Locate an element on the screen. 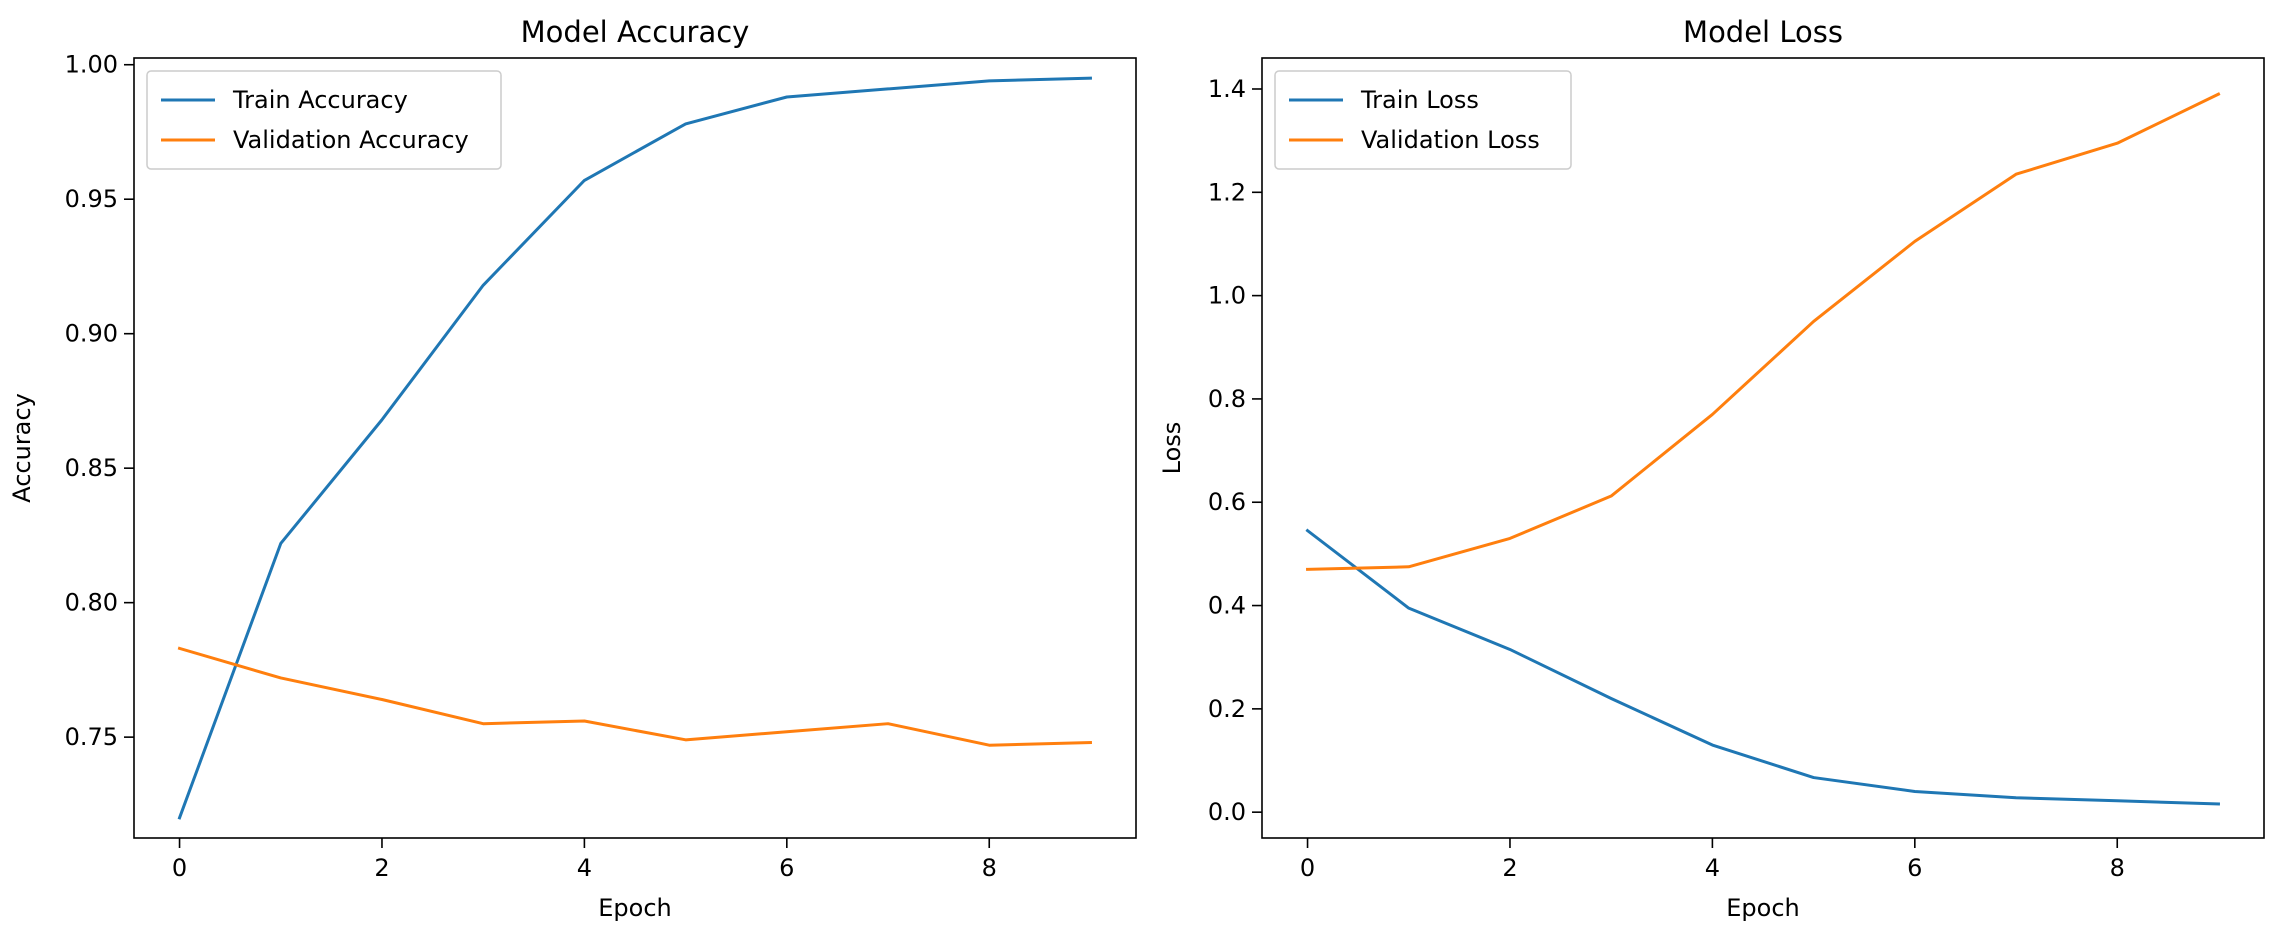  y-axis-label: Loss is located at coordinates (1172, 448).